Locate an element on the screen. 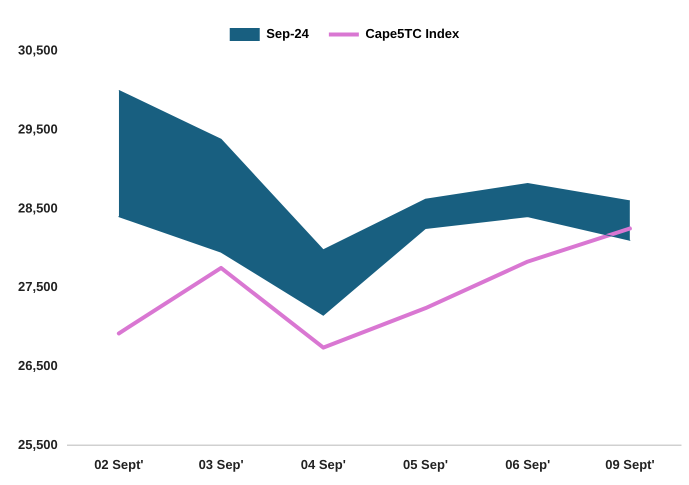 Image resolution: width=689 pixels, height=485 pixels. x-tick-label: 02 Sept' is located at coordinates (119, 464).